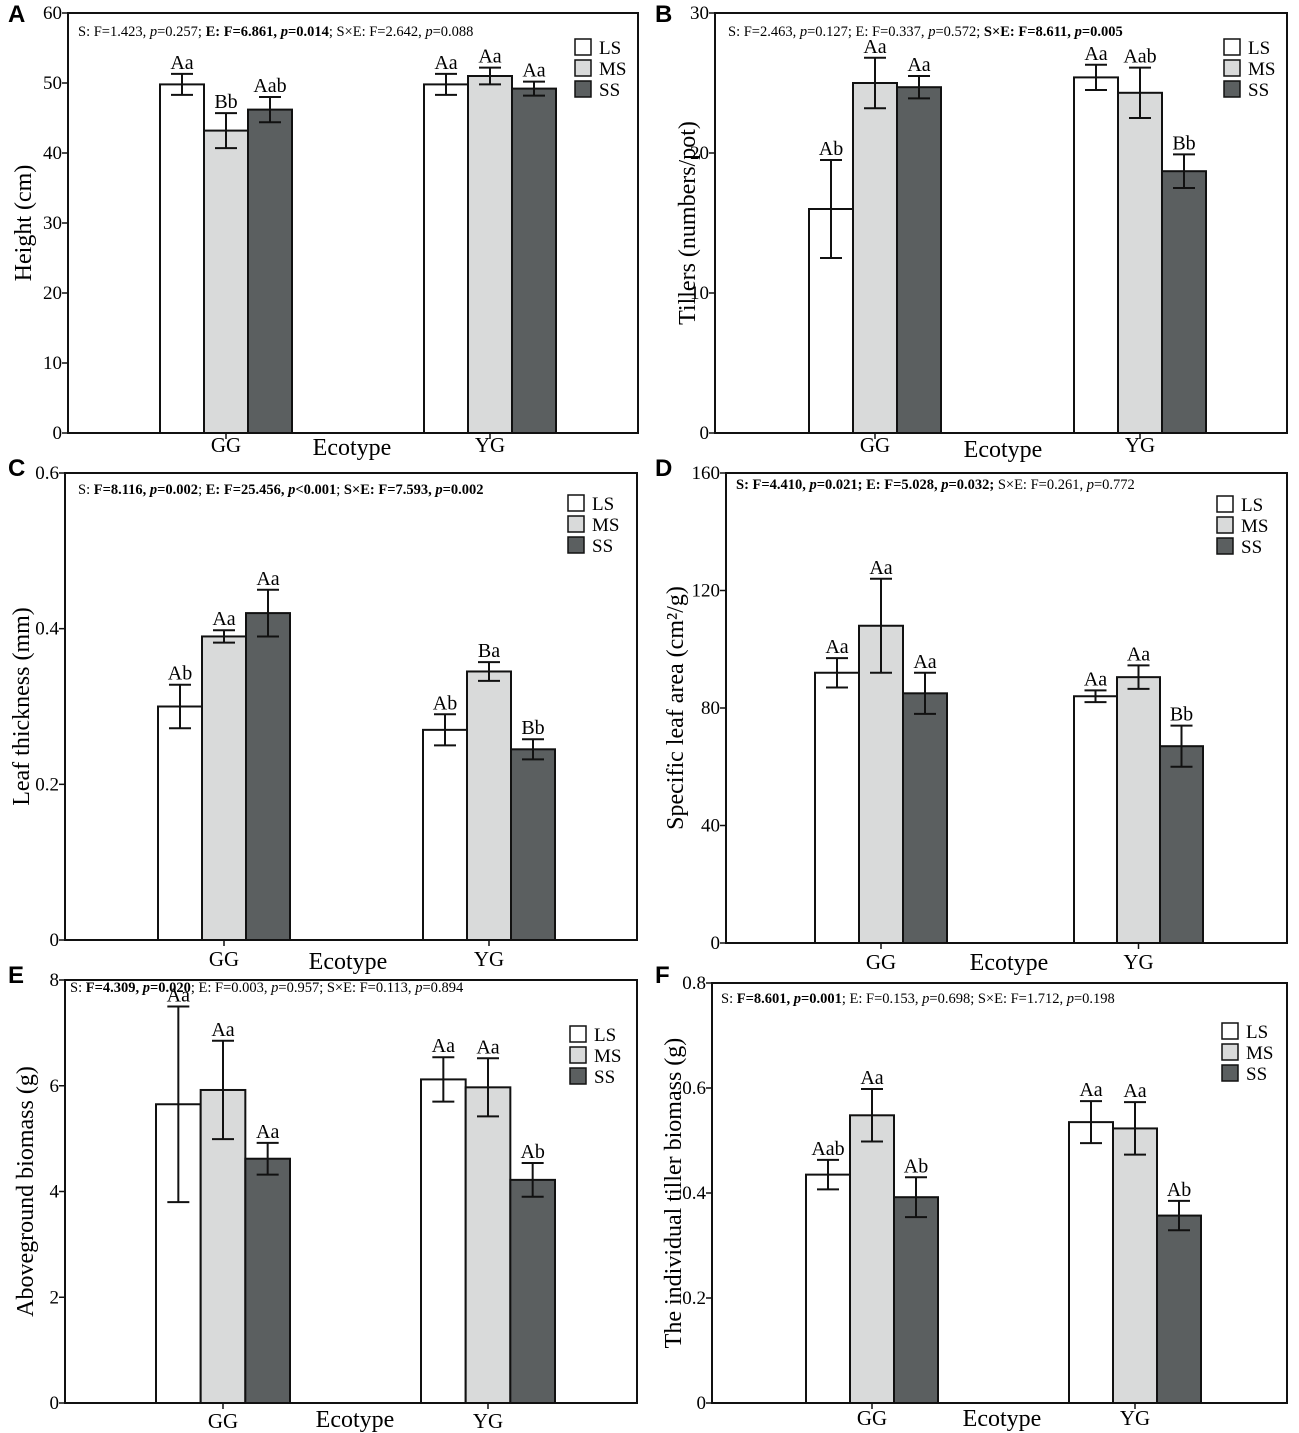 The width and height of the screenshot is (1299, 1433). I want to click on stats-segment: =0.894, so click(443, 988).